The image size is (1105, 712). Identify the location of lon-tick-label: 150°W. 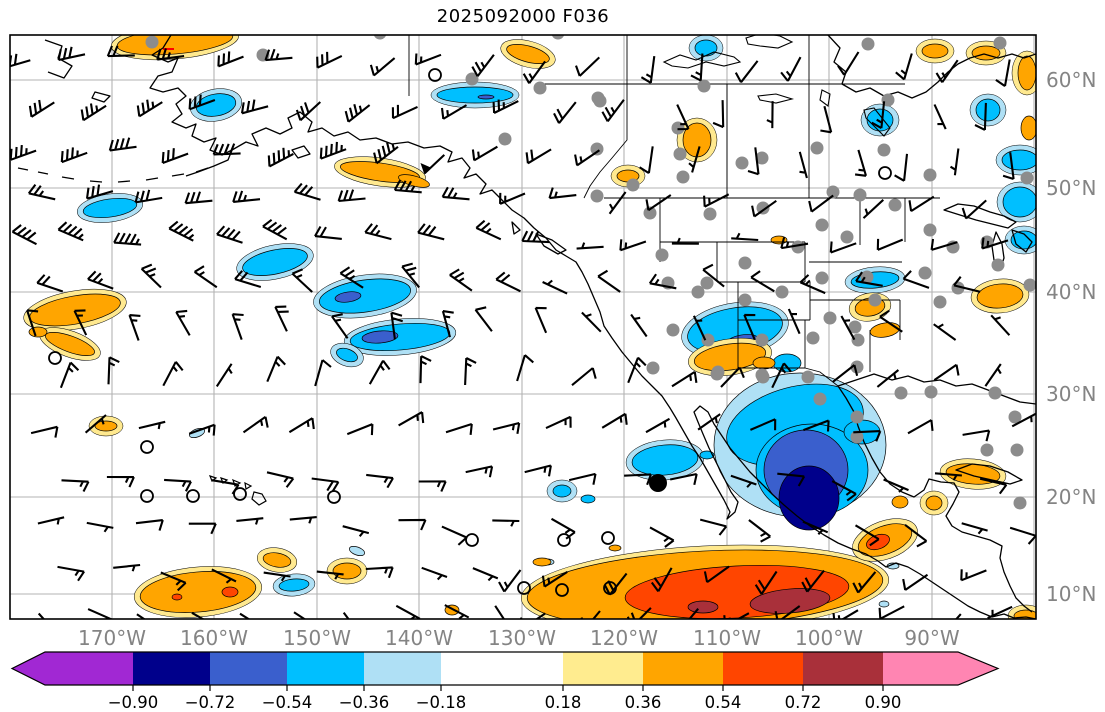
(317, 638).